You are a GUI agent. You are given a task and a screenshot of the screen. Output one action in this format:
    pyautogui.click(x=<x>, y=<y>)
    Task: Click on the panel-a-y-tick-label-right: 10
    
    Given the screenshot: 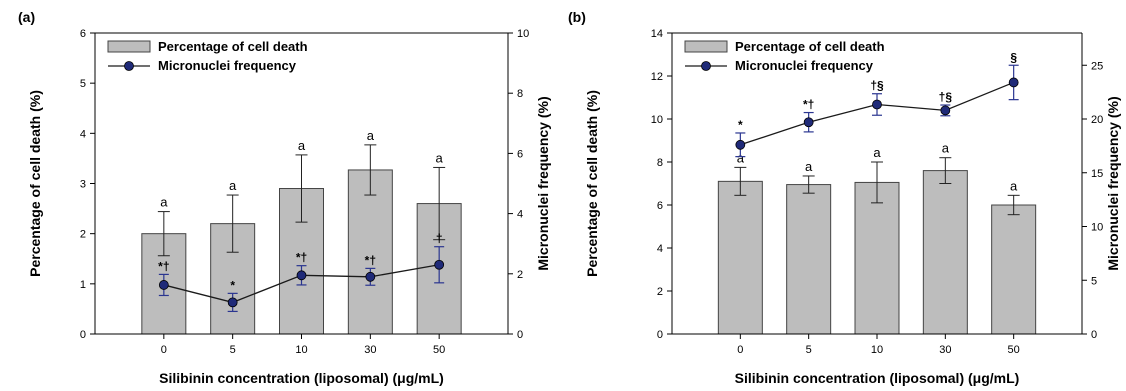 What is the action you would take?
    pyautogui.click(x=523, y=34)
    